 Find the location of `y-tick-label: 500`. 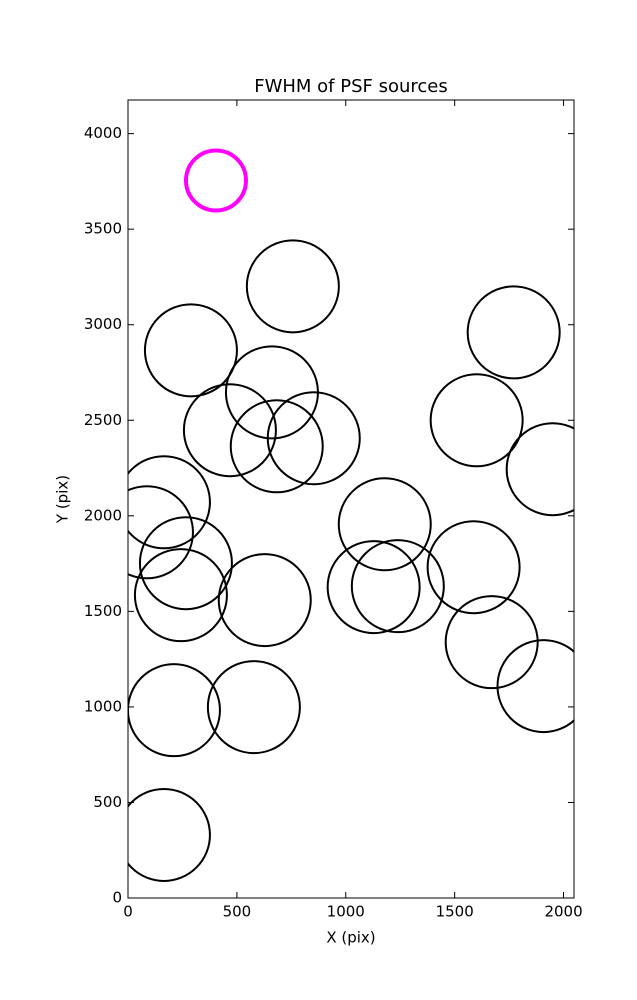

y-tick-label: 500 is located at coordinates (107, 802).